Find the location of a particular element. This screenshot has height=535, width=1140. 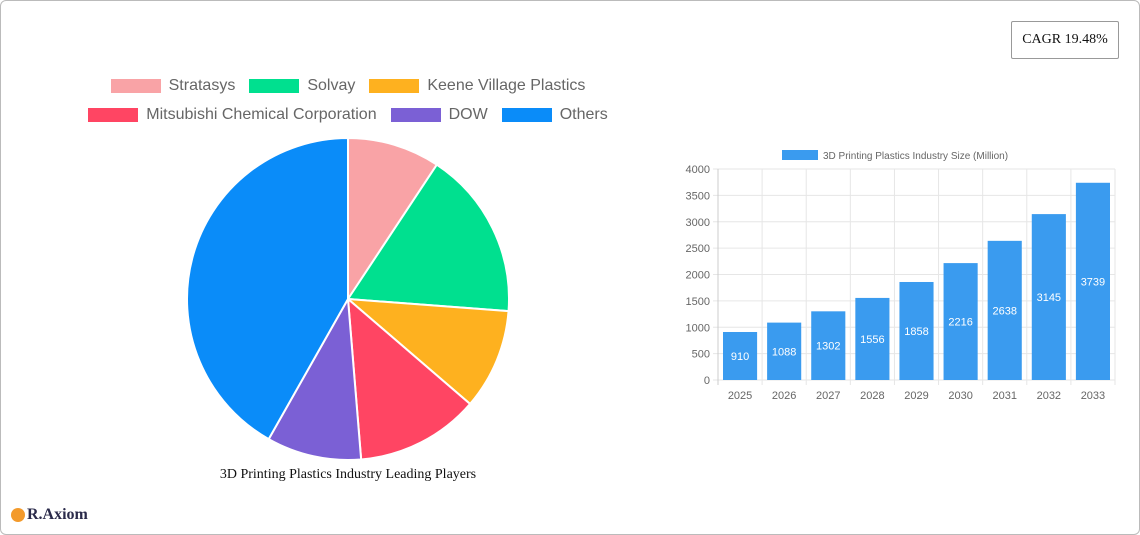

legend-item: Stratasys is located at coordinates (173, 86).